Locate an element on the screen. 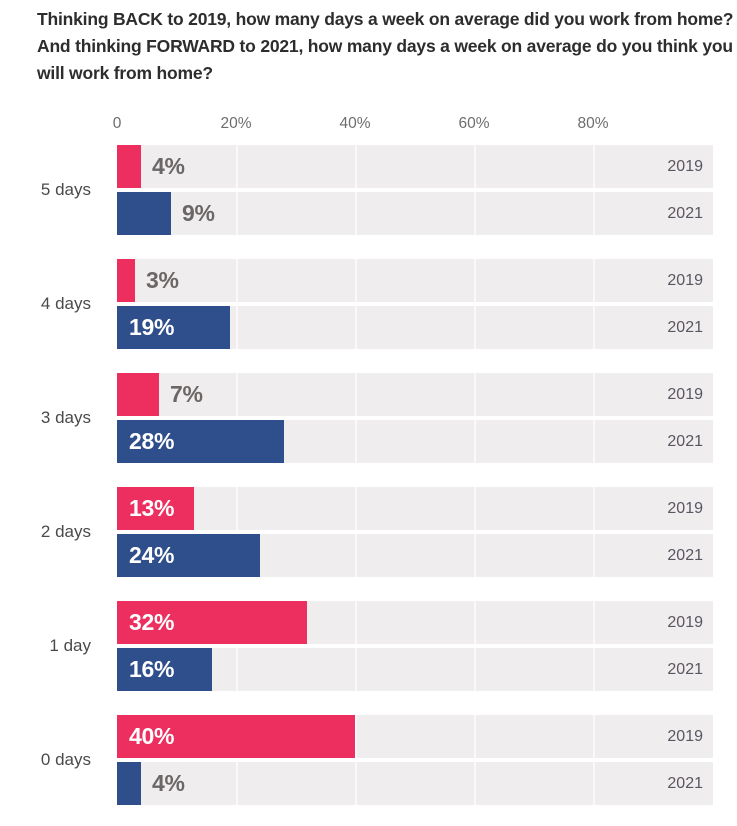 The image size is (737, 826). x-axis-tick-label: 80% is located at coordinates (593, 123).